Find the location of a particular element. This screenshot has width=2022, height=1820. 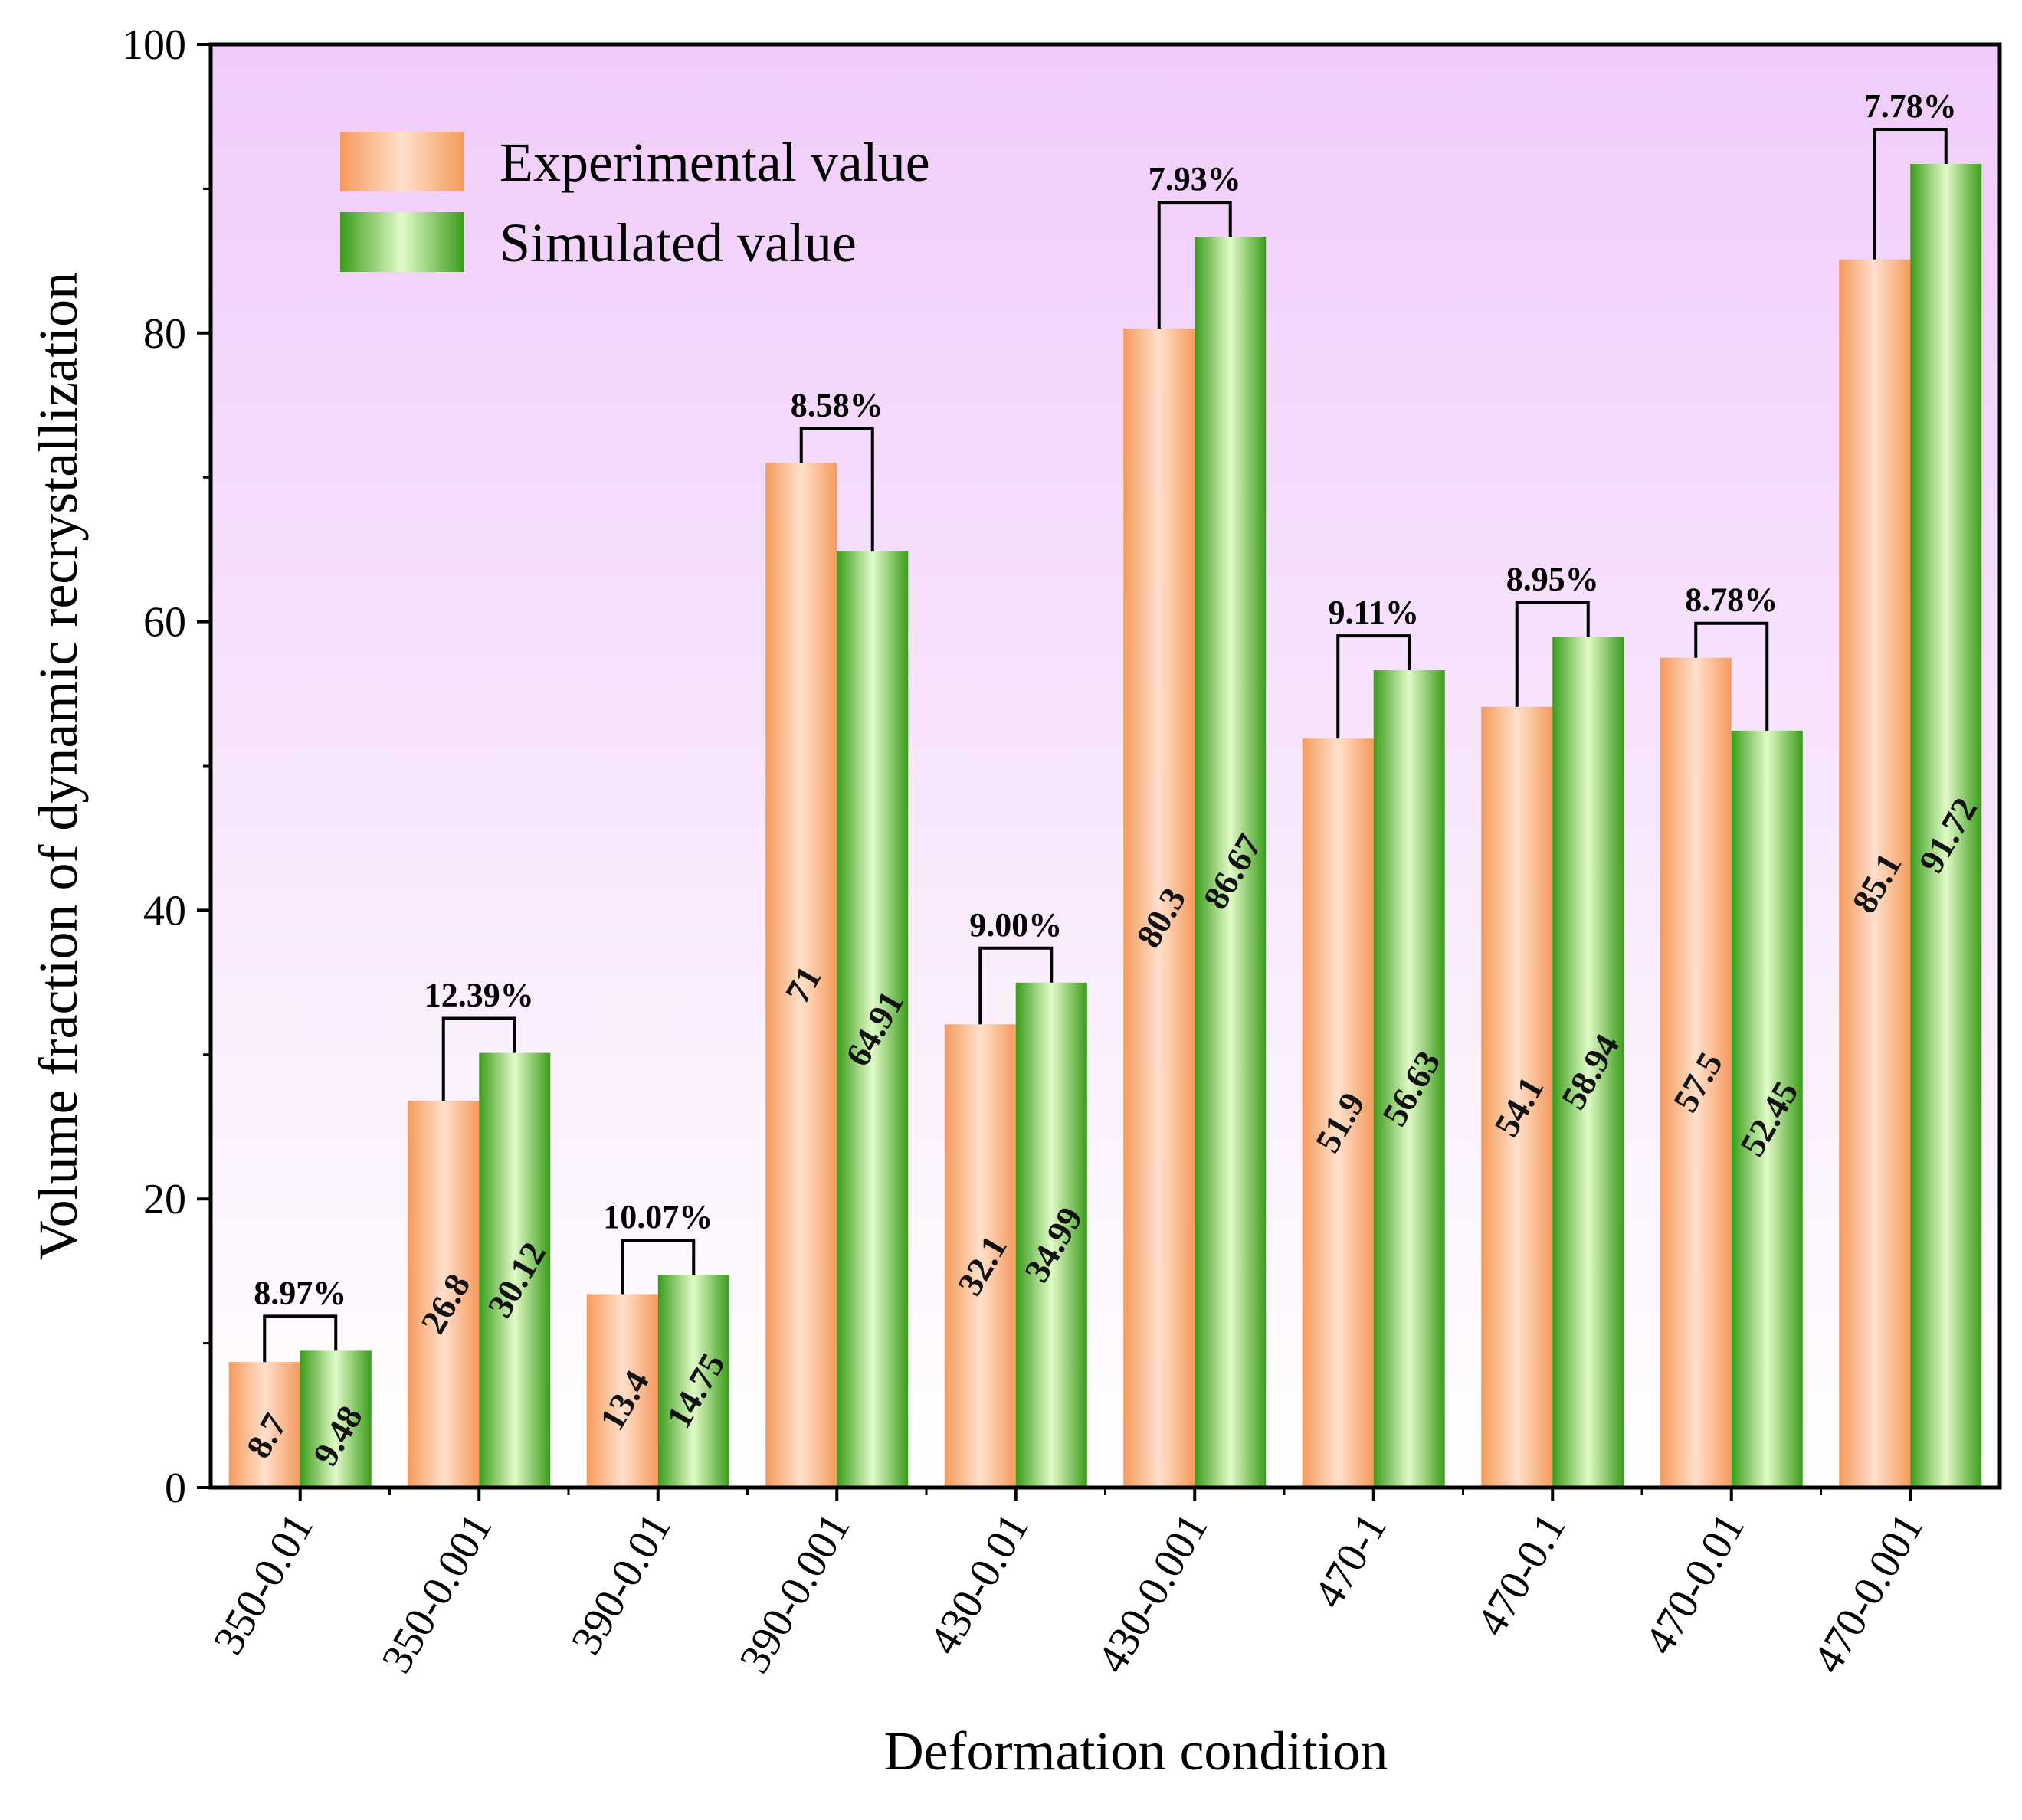

x-tick-label: 430-0.01 is located at coordinates (979, 1584).